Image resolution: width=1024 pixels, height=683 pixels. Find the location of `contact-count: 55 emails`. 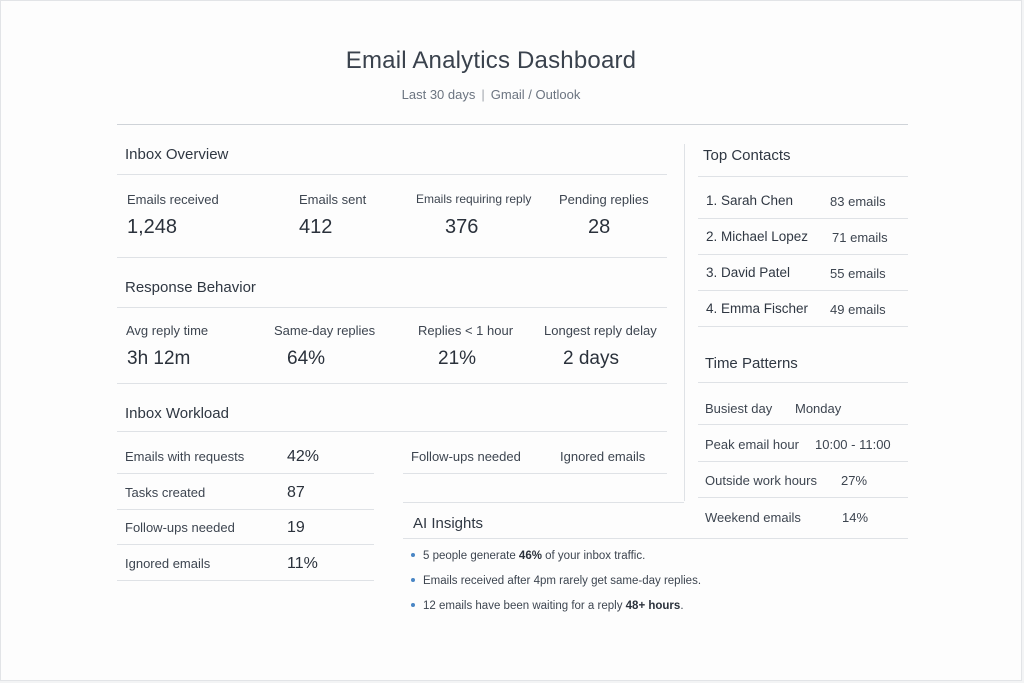

contact-count: 55 emails is located at coordinates (858, 273).